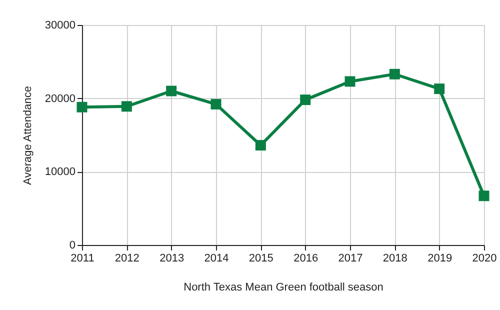 This screenshot has width=500, height=310. I want to click on x-tick-label: 2012, so click(127, 258).